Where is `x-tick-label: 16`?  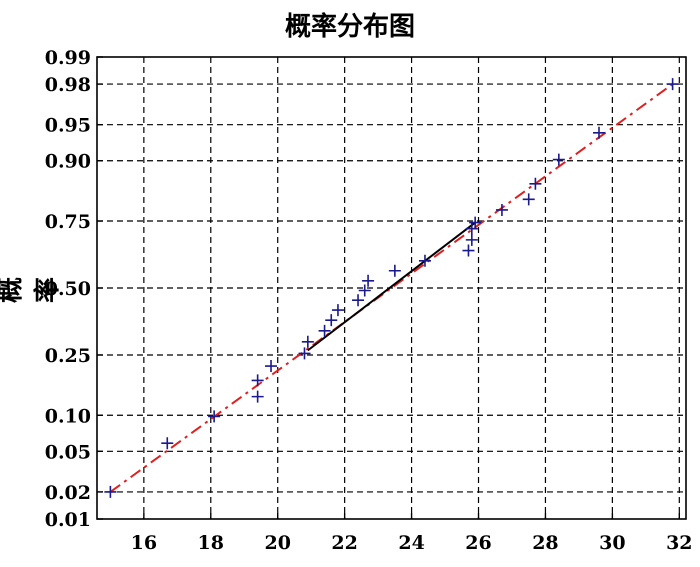 x-tick-label: 16 is located at coordinates (144, 543).